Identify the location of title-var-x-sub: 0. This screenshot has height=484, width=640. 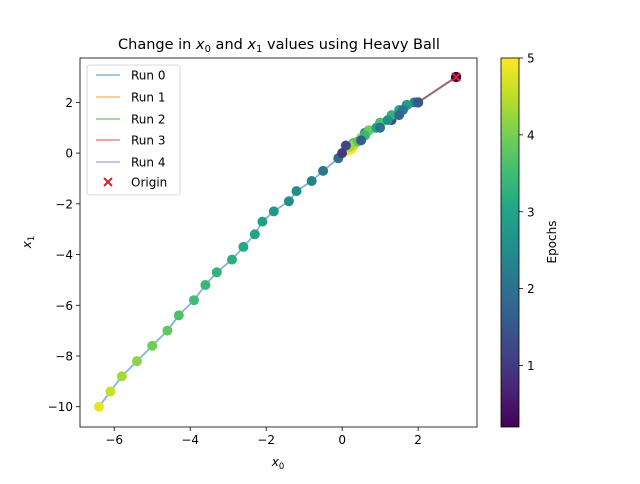
(208, 49).